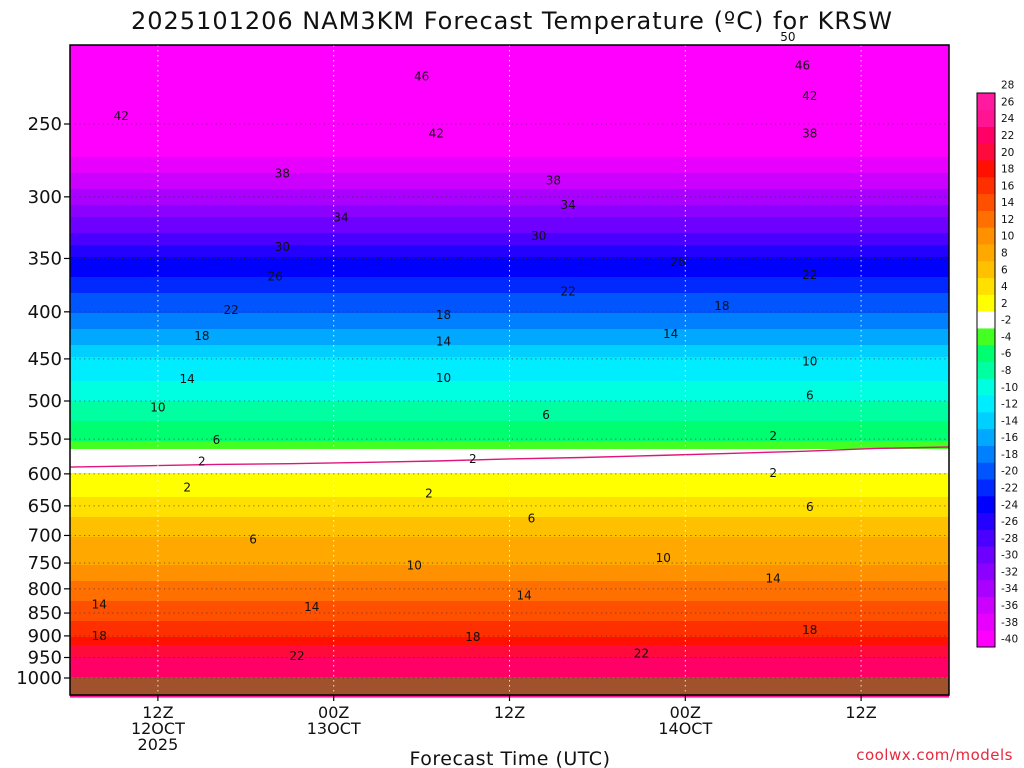  Describe the element at coordinates (1009, 556) in the screenshot. I see `colorbar-label: -30` at that location.